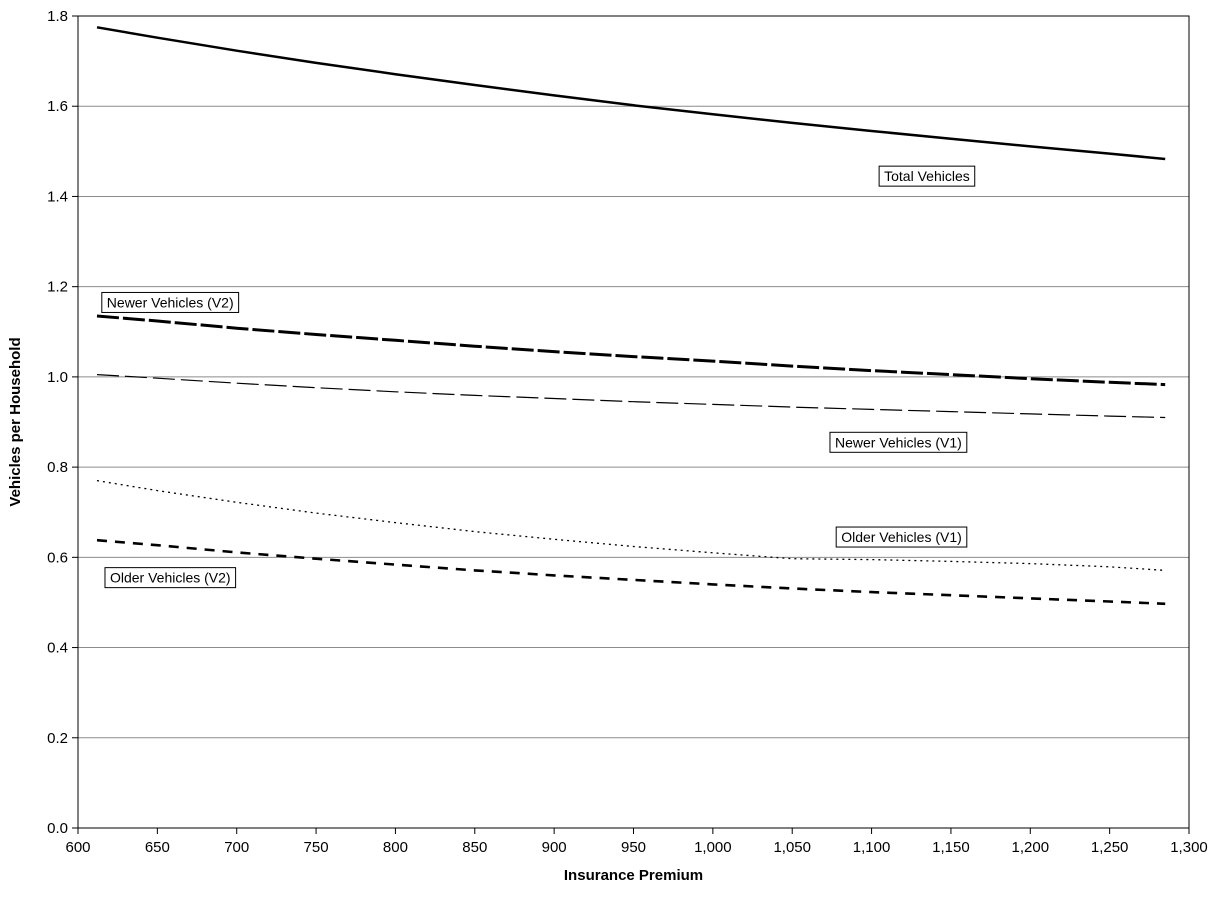  What do you see at coordinates (713, 847) in the screenshot?
I see `x-tick-label: 1,000` at bounding box center [713, 847].